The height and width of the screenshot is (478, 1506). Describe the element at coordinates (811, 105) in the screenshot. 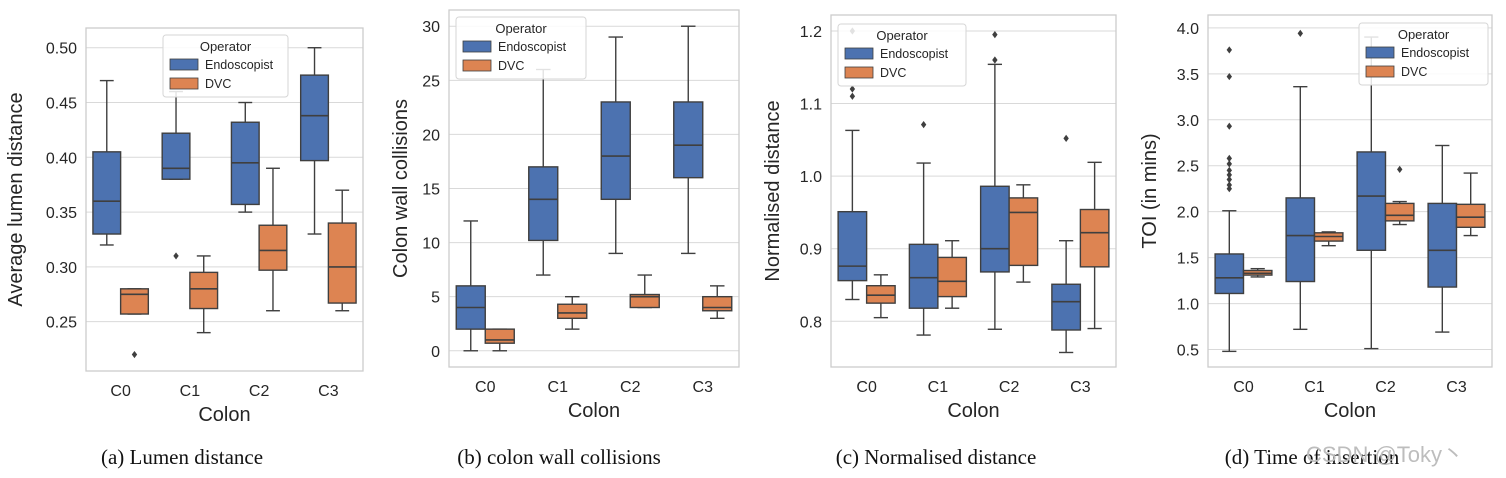

I see `y-tick-label: 1.1` at that location.